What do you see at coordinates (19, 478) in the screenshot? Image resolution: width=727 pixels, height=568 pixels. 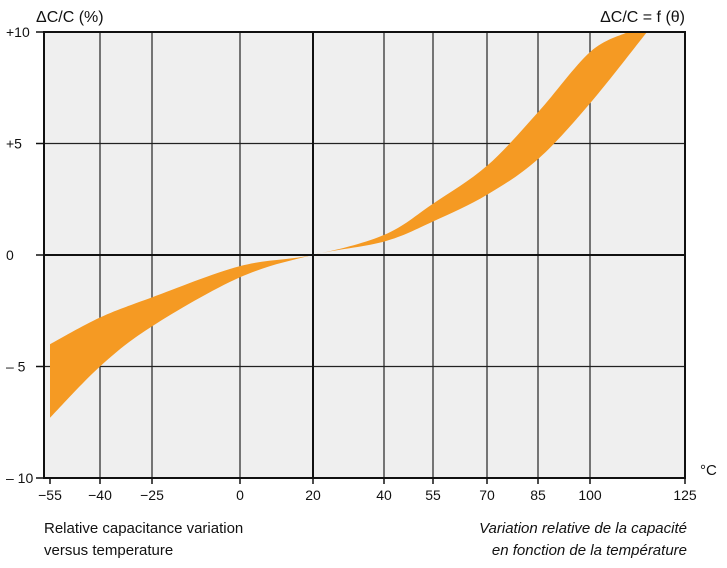 I see `y-tick-label: – 10` at bounding box center [19, 478].